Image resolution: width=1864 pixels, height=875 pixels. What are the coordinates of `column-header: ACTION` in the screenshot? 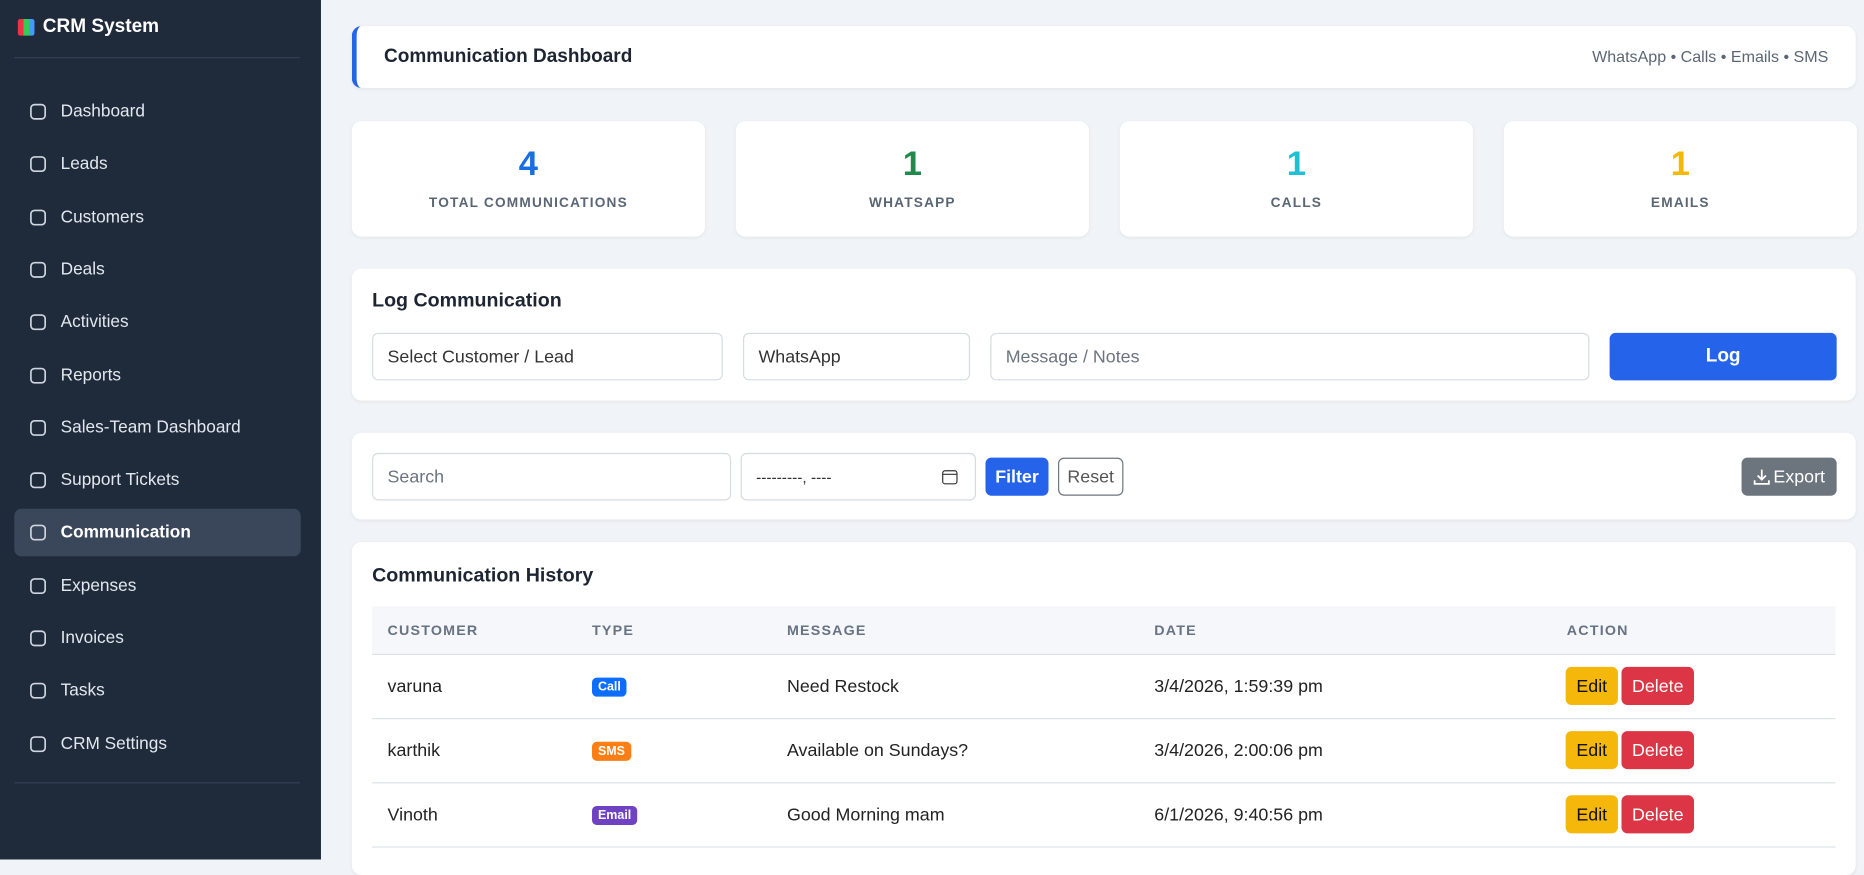 It's located at (1597, 630).